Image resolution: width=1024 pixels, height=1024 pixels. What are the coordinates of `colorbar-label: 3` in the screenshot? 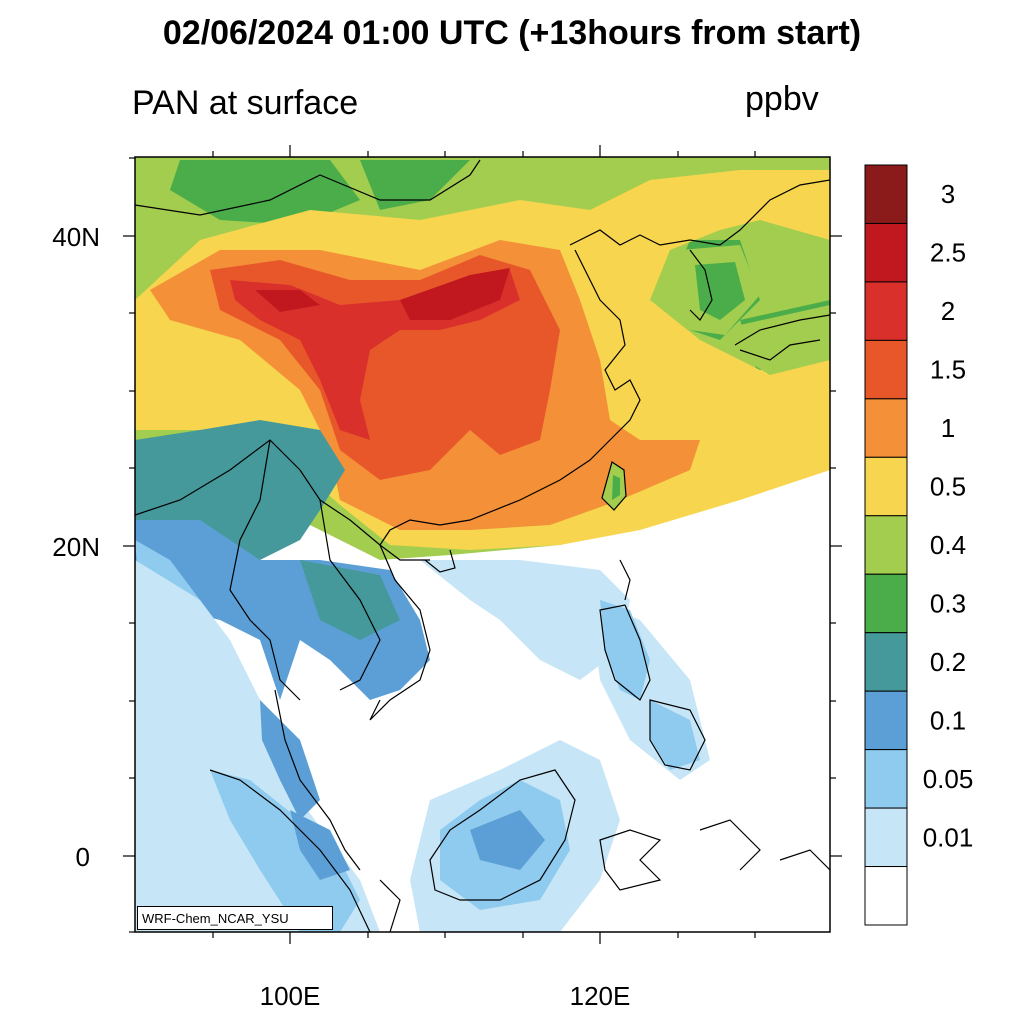 It's located at (948, 194).